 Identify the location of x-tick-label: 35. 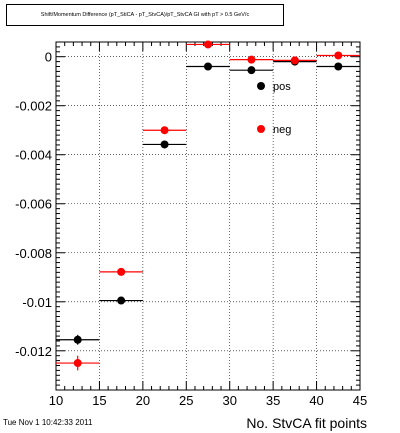
(273, 400).